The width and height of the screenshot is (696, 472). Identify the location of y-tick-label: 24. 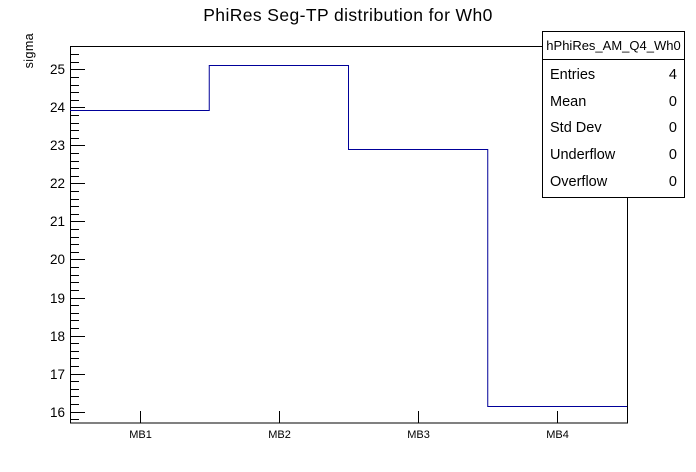
(58, 107).